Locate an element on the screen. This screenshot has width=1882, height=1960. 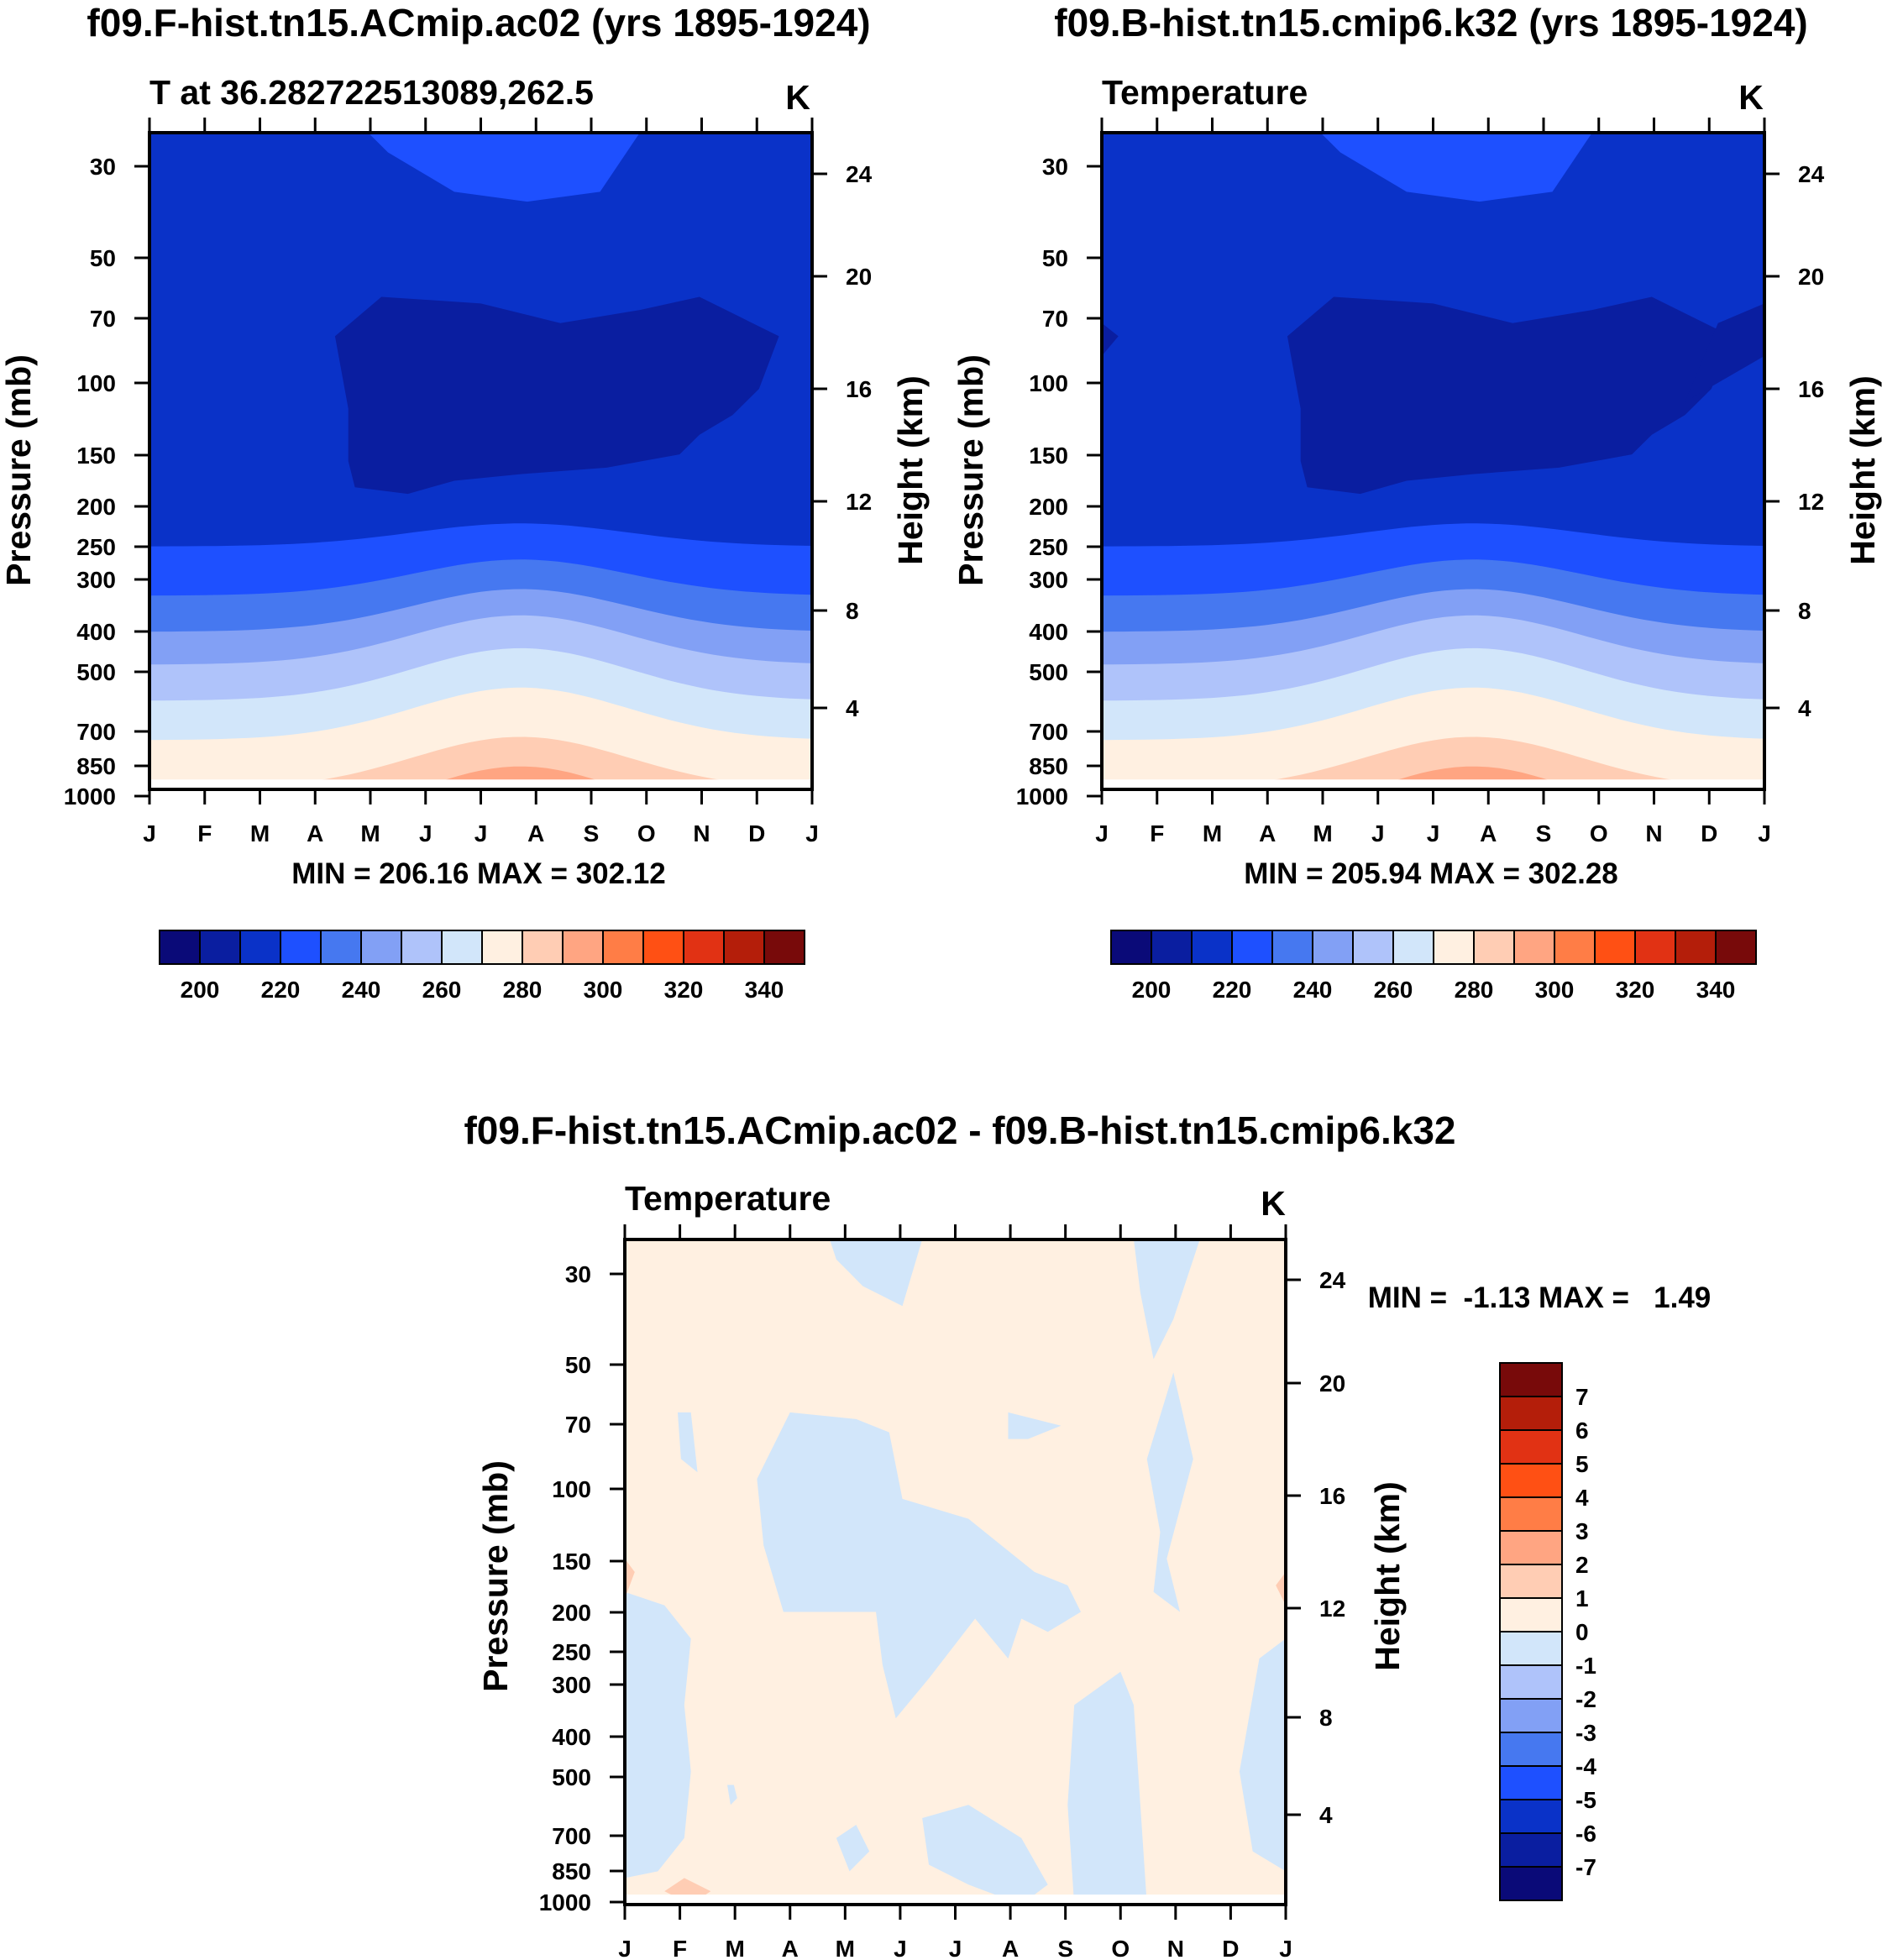
panel-2-left-label: Temperature is located at coordinates (1205, 92).